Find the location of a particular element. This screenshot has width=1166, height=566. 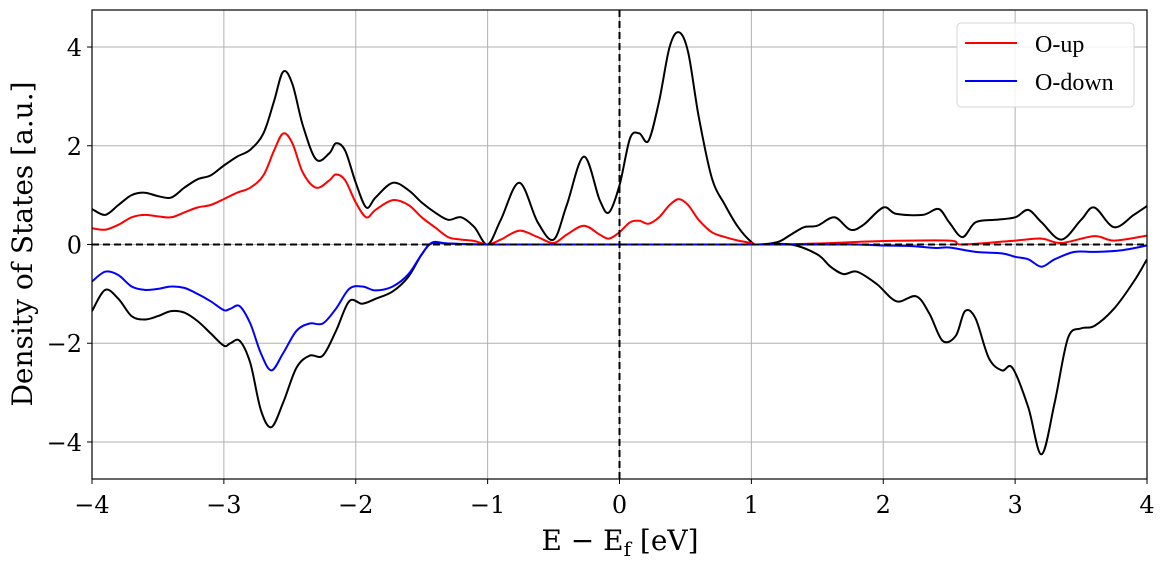

x-tick-label: 1 is located at coordinates (751, 505).